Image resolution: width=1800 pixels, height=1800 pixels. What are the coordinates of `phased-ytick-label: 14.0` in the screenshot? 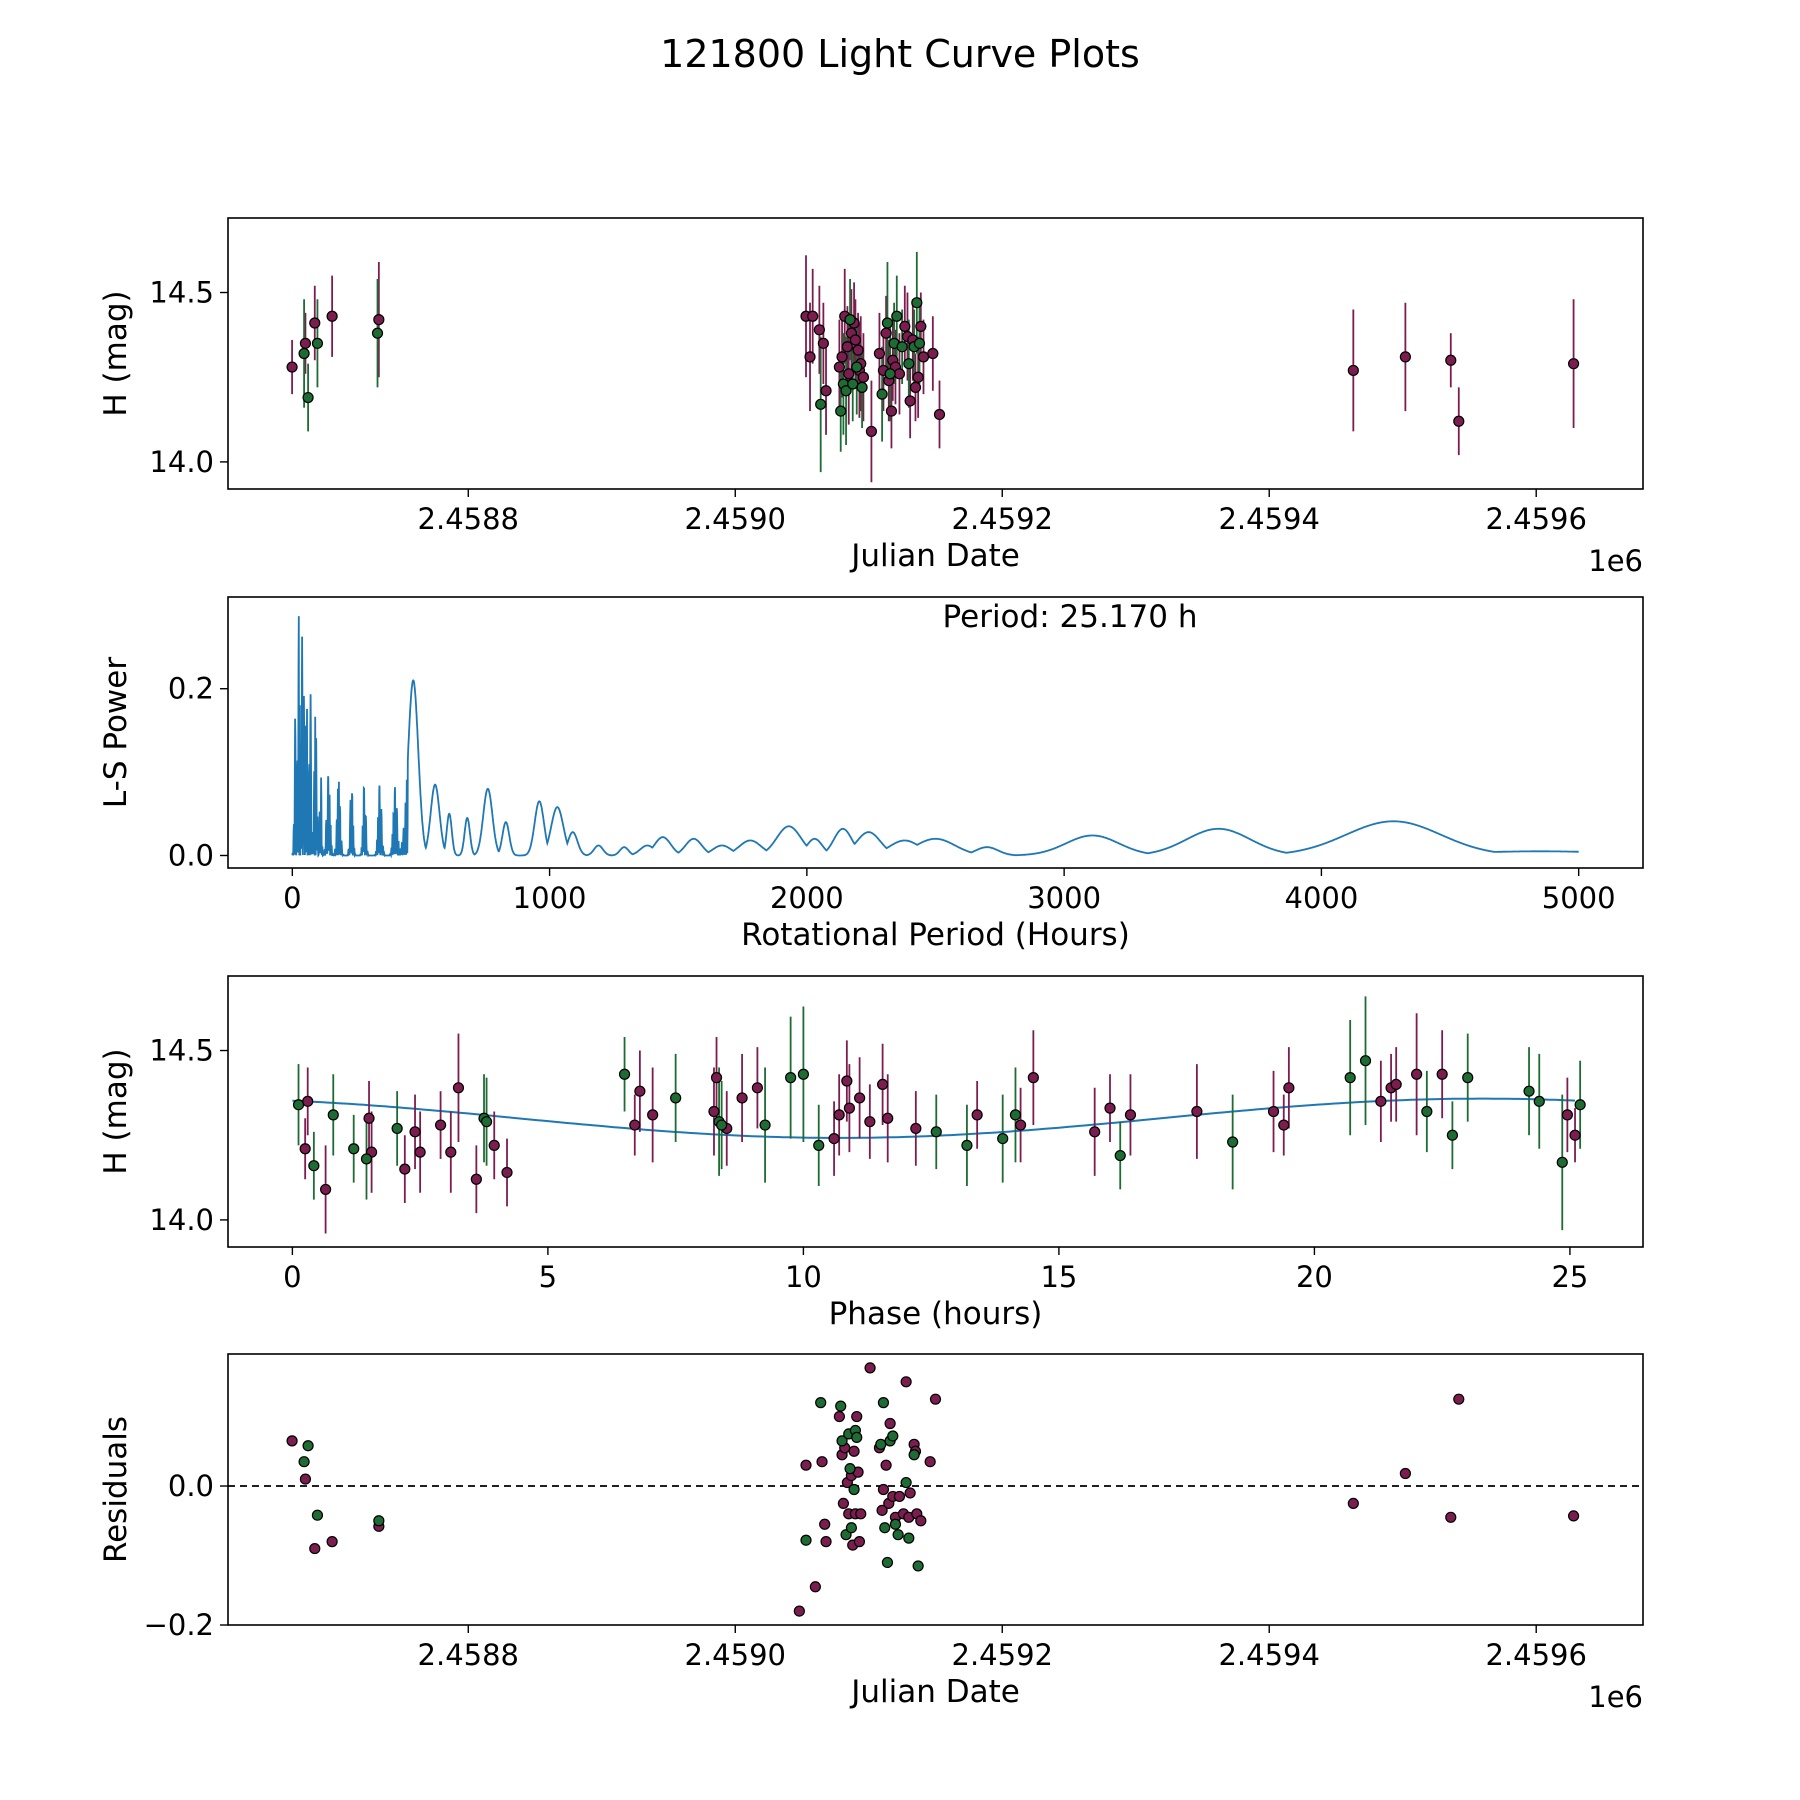 It's located at (181, 1220).